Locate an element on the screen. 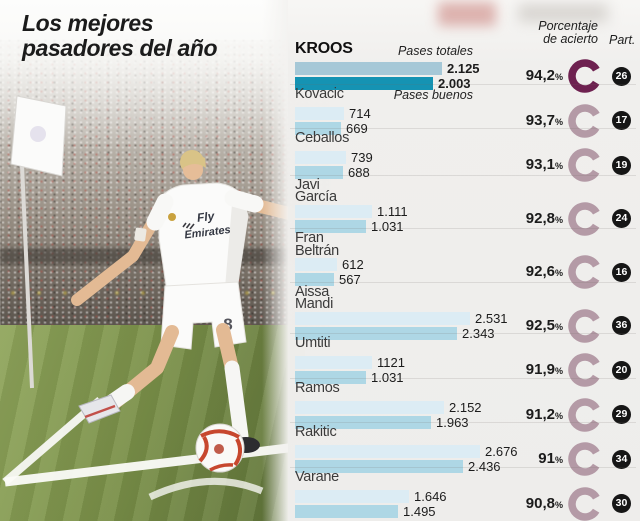 Image resolution: width=640 pixels, height=521 pixels. player-name-line: Varane is located at coordinates (317, 476).